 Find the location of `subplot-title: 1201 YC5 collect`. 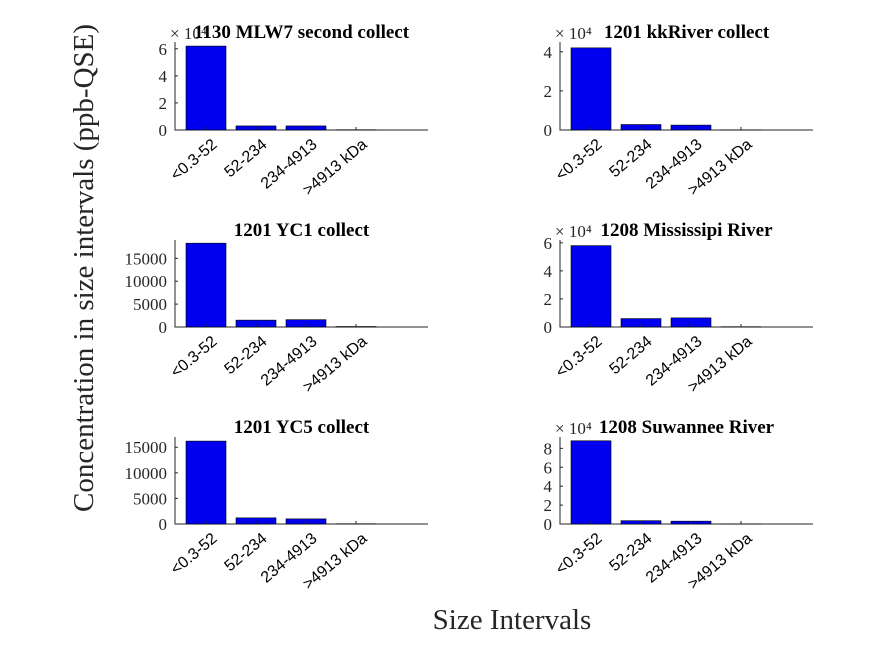

subplot-title: 1201 YC5 collect is located at coordinates (302, 427).